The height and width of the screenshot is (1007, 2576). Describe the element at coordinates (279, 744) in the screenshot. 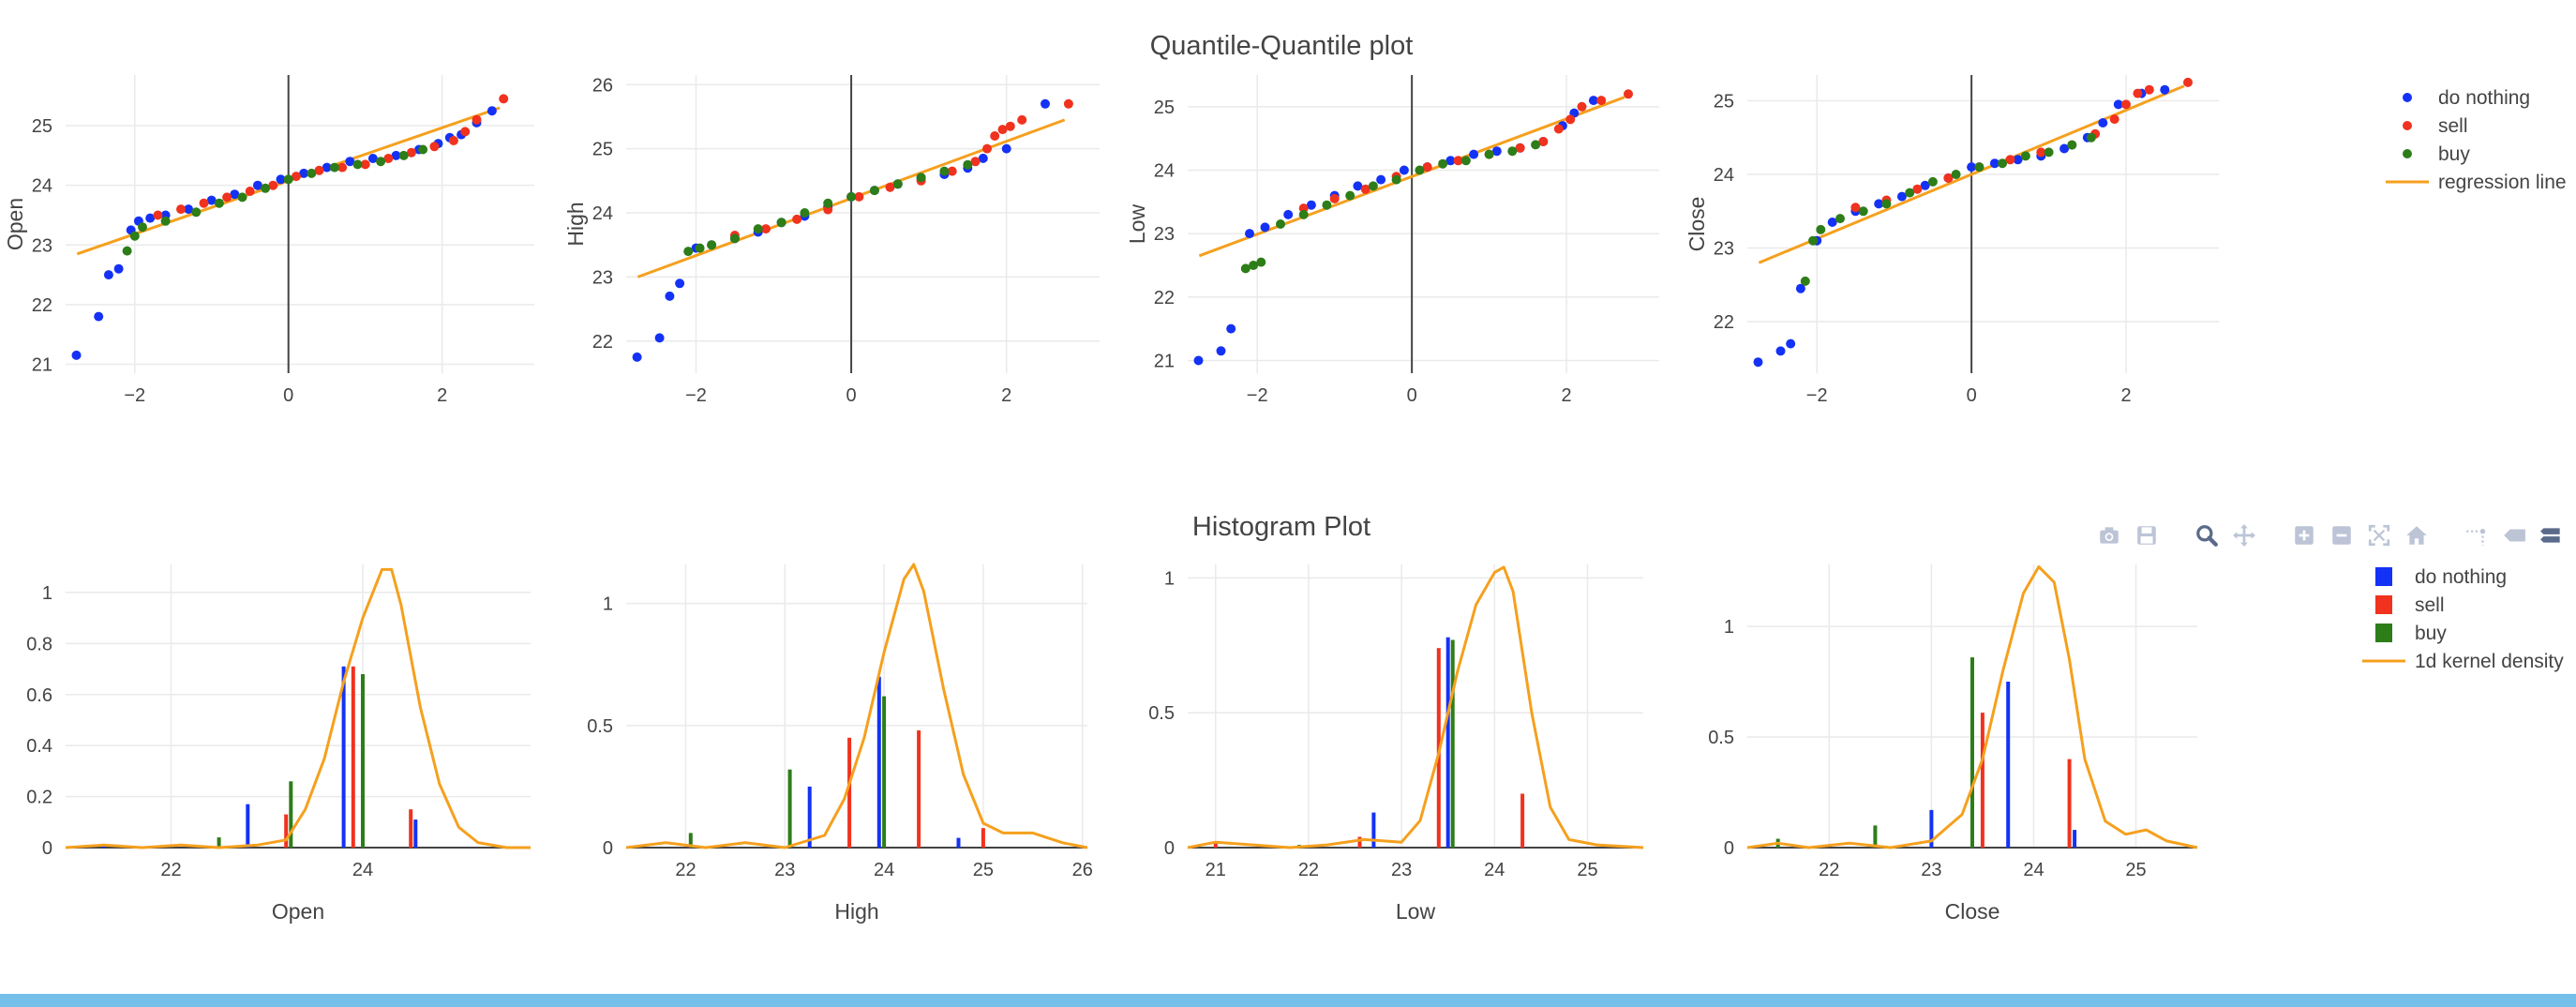

I see `panel-hist-open: 0 0.2 0.4 0.6 0.8 1 22 24 Open` at that location.